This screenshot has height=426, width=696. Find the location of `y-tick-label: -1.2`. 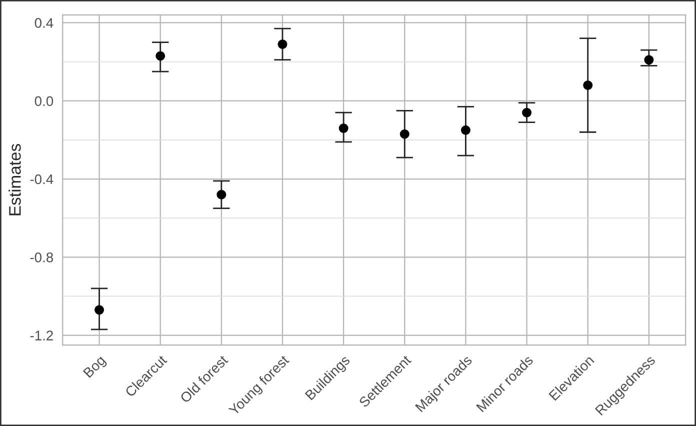

y-tick-label: -1.2 is located at coordinates (41, 335).